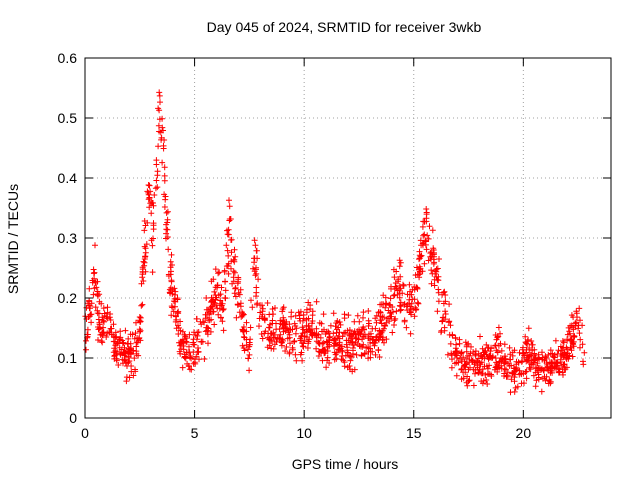 The width and height of the screenshot is (640, 480). I want to click on x-tick-label: 5, so click(195, 433).